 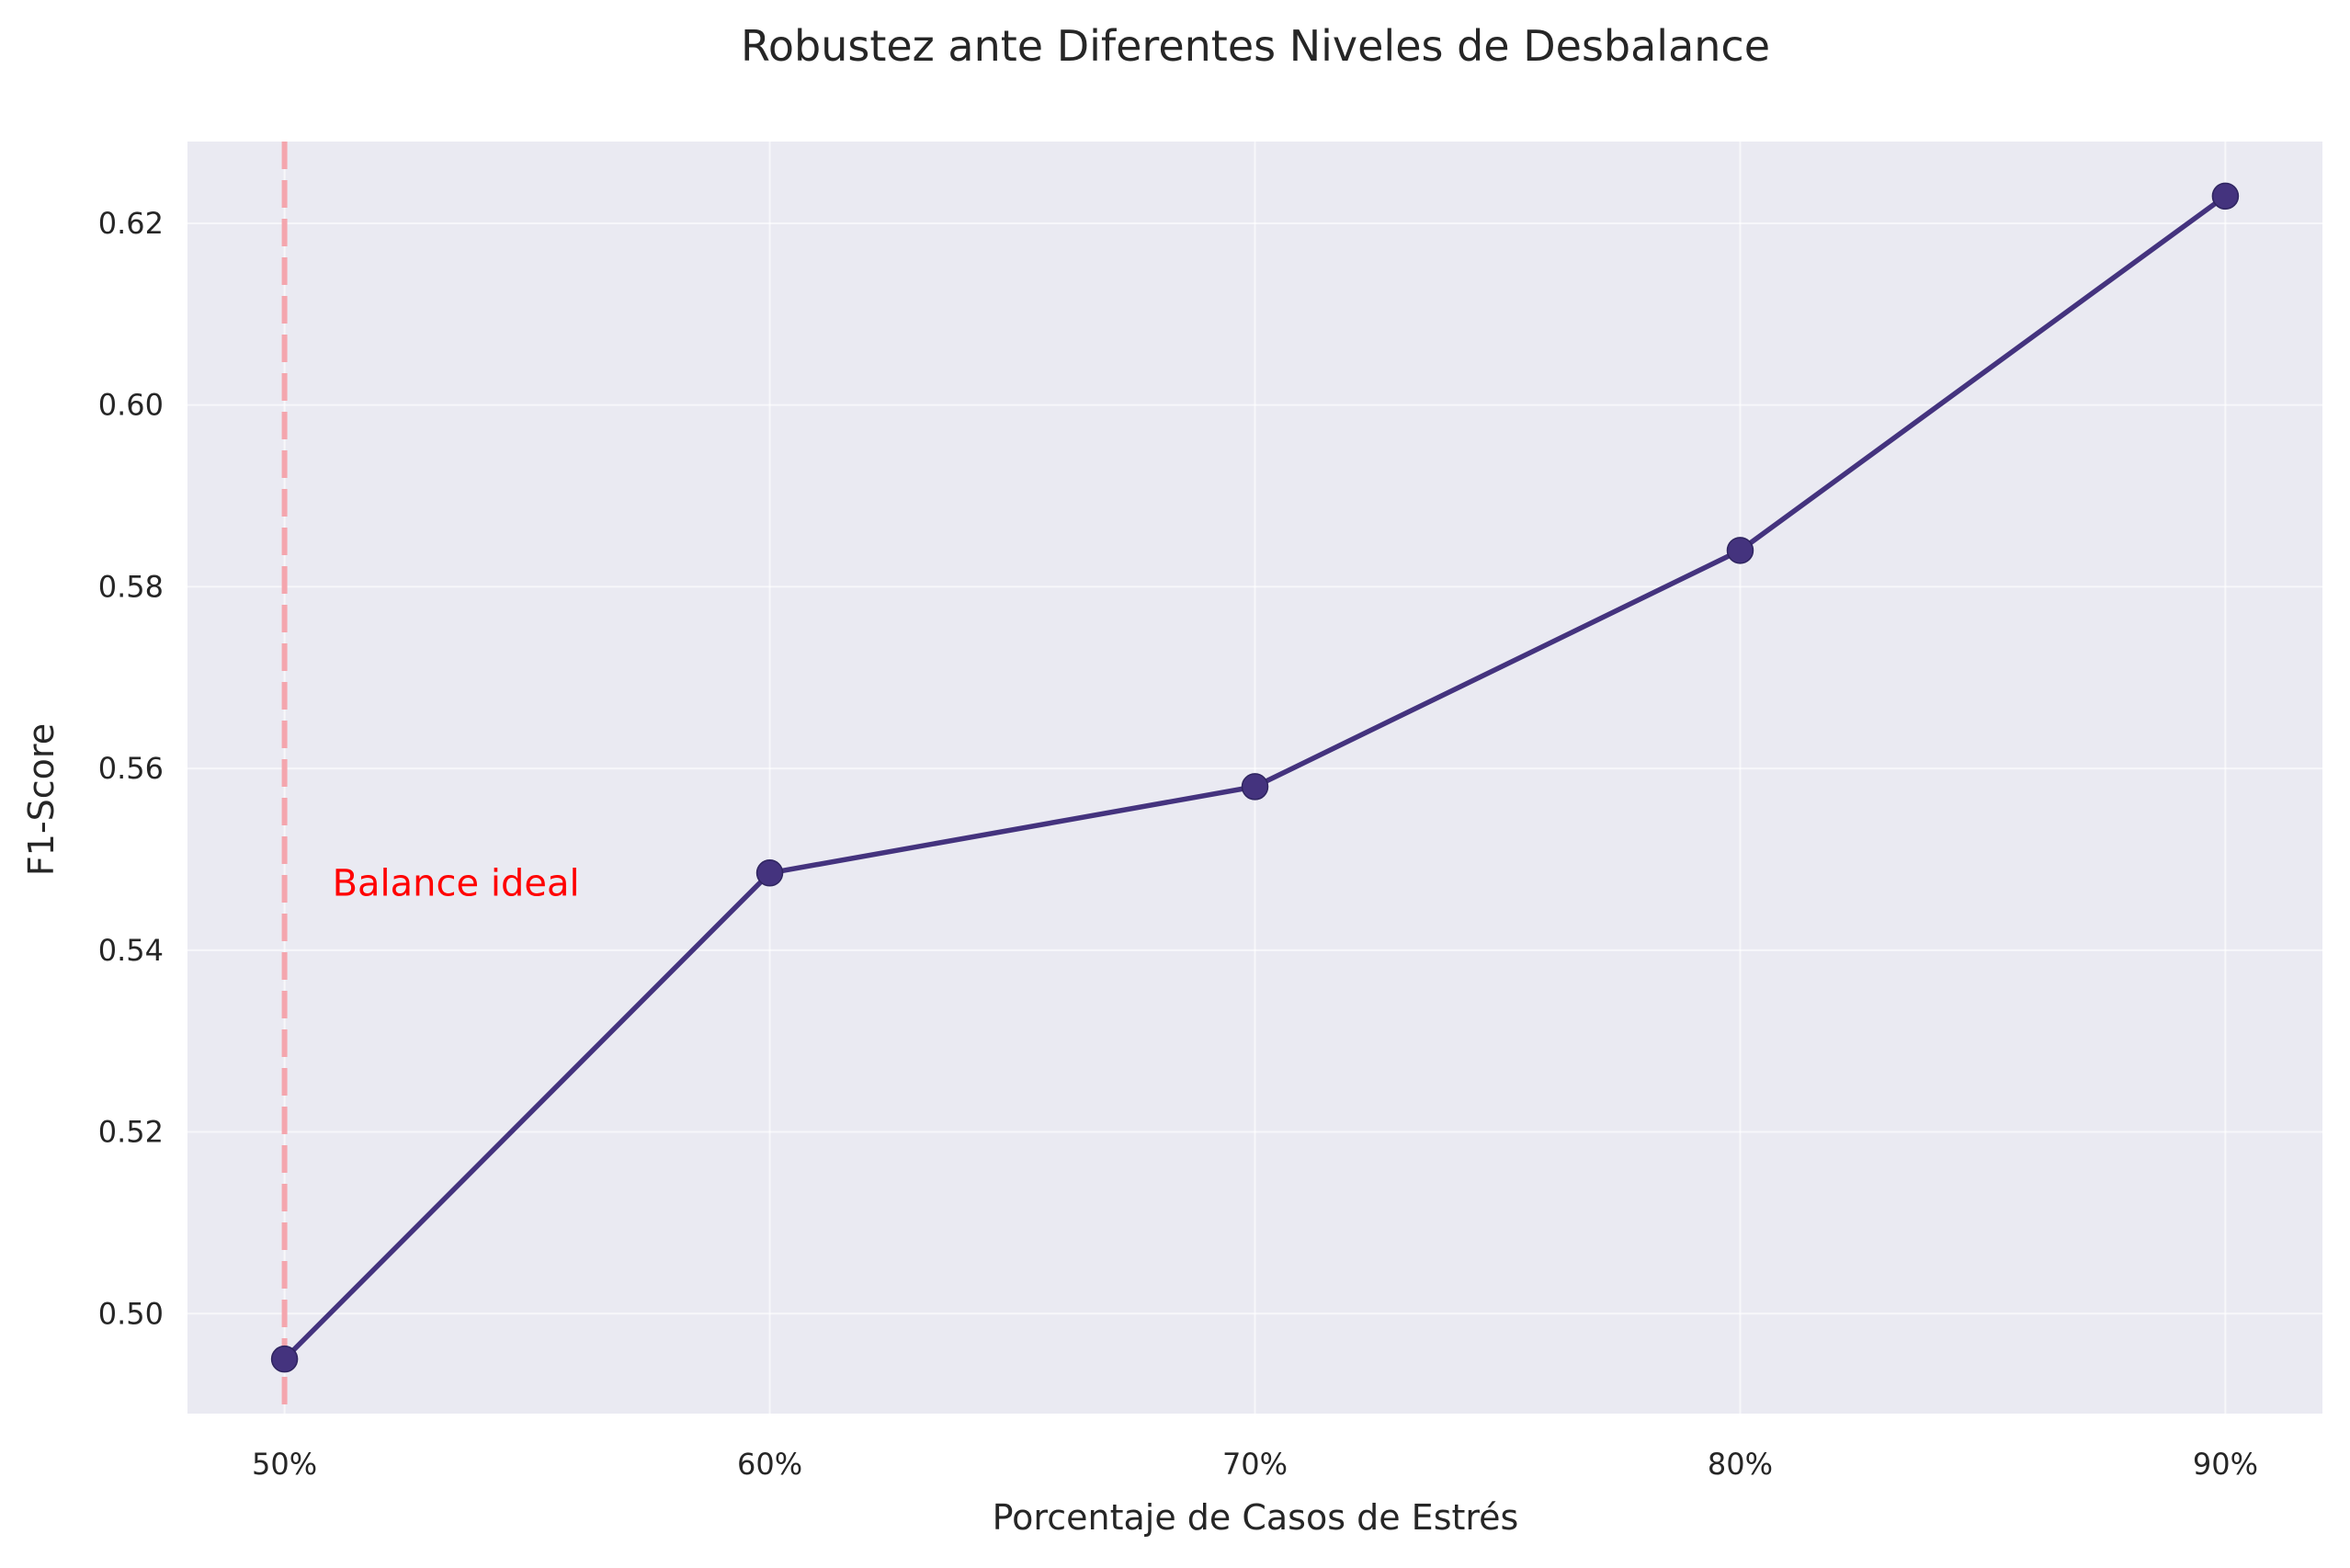 What do you see at coordinates (456, 884) in the screenshot?
I see `reference-line-label: Balance ideal` at bounding box center [456, 884].